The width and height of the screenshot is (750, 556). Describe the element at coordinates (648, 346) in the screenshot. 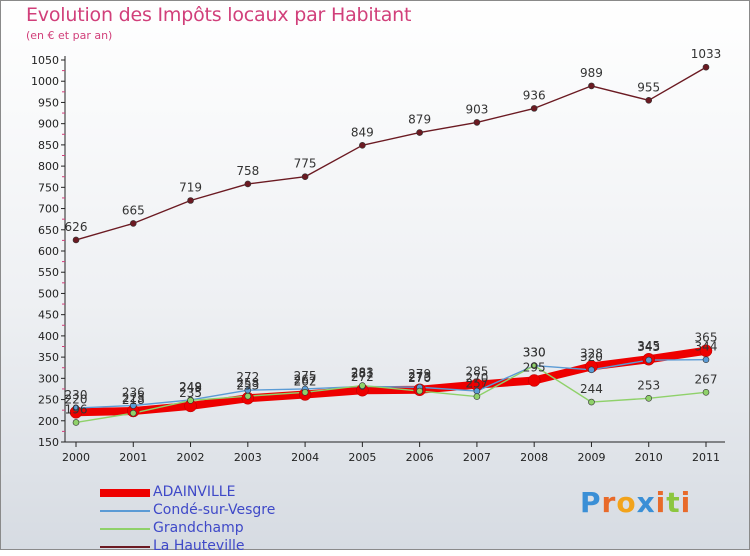

I see `data-label: 345` at that location.